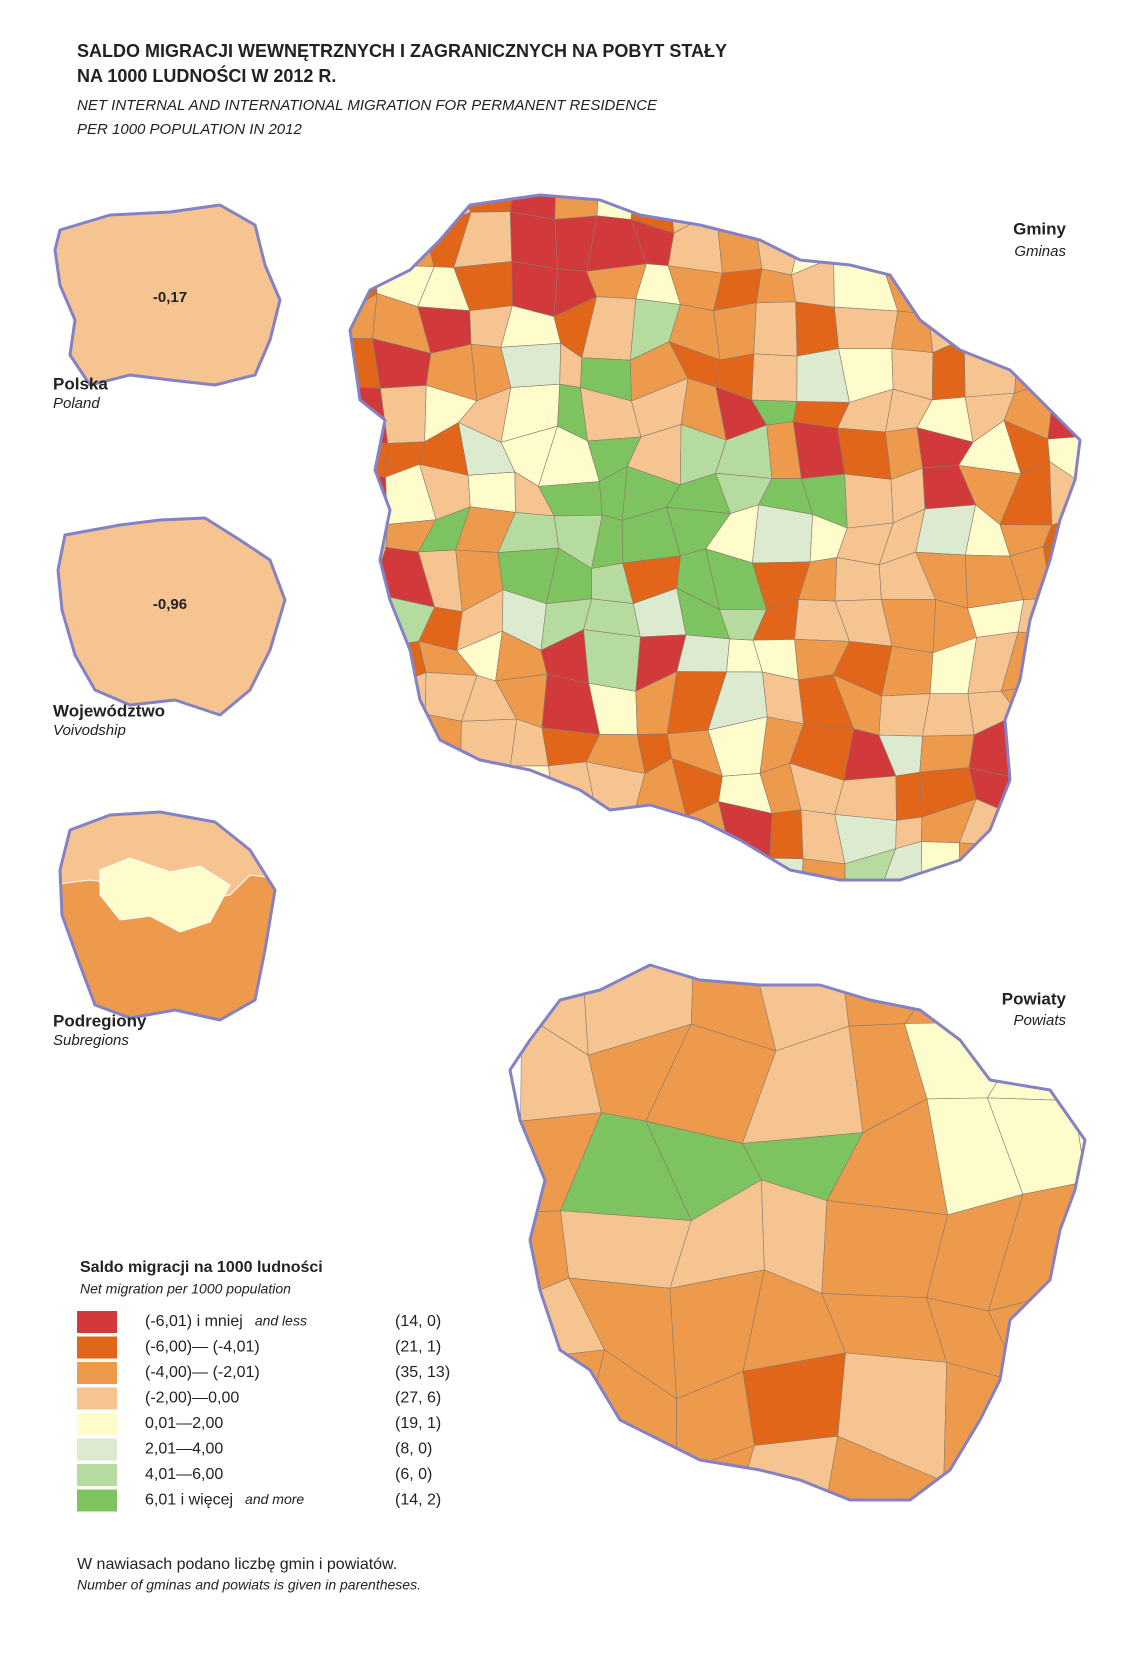 The image size is (1124, 1665). I want to click on legend-subtitle: Net migration per 1000 population, so click(185, 1289).